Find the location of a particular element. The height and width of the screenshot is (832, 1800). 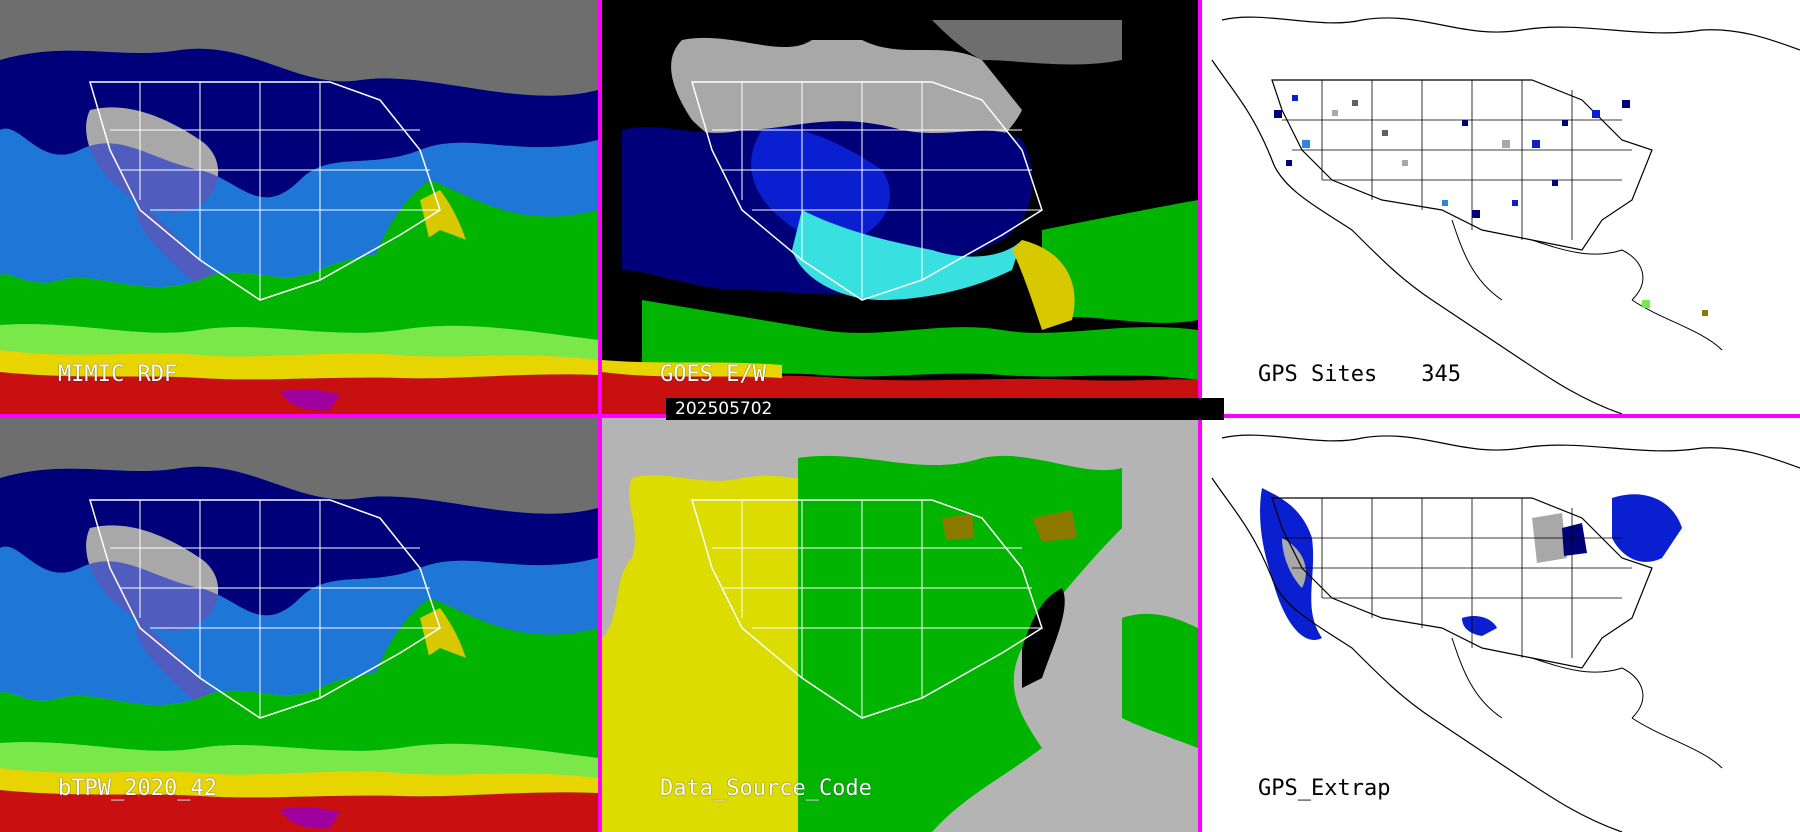

date-bar: 202505702 is located at coordinates (945, 409).